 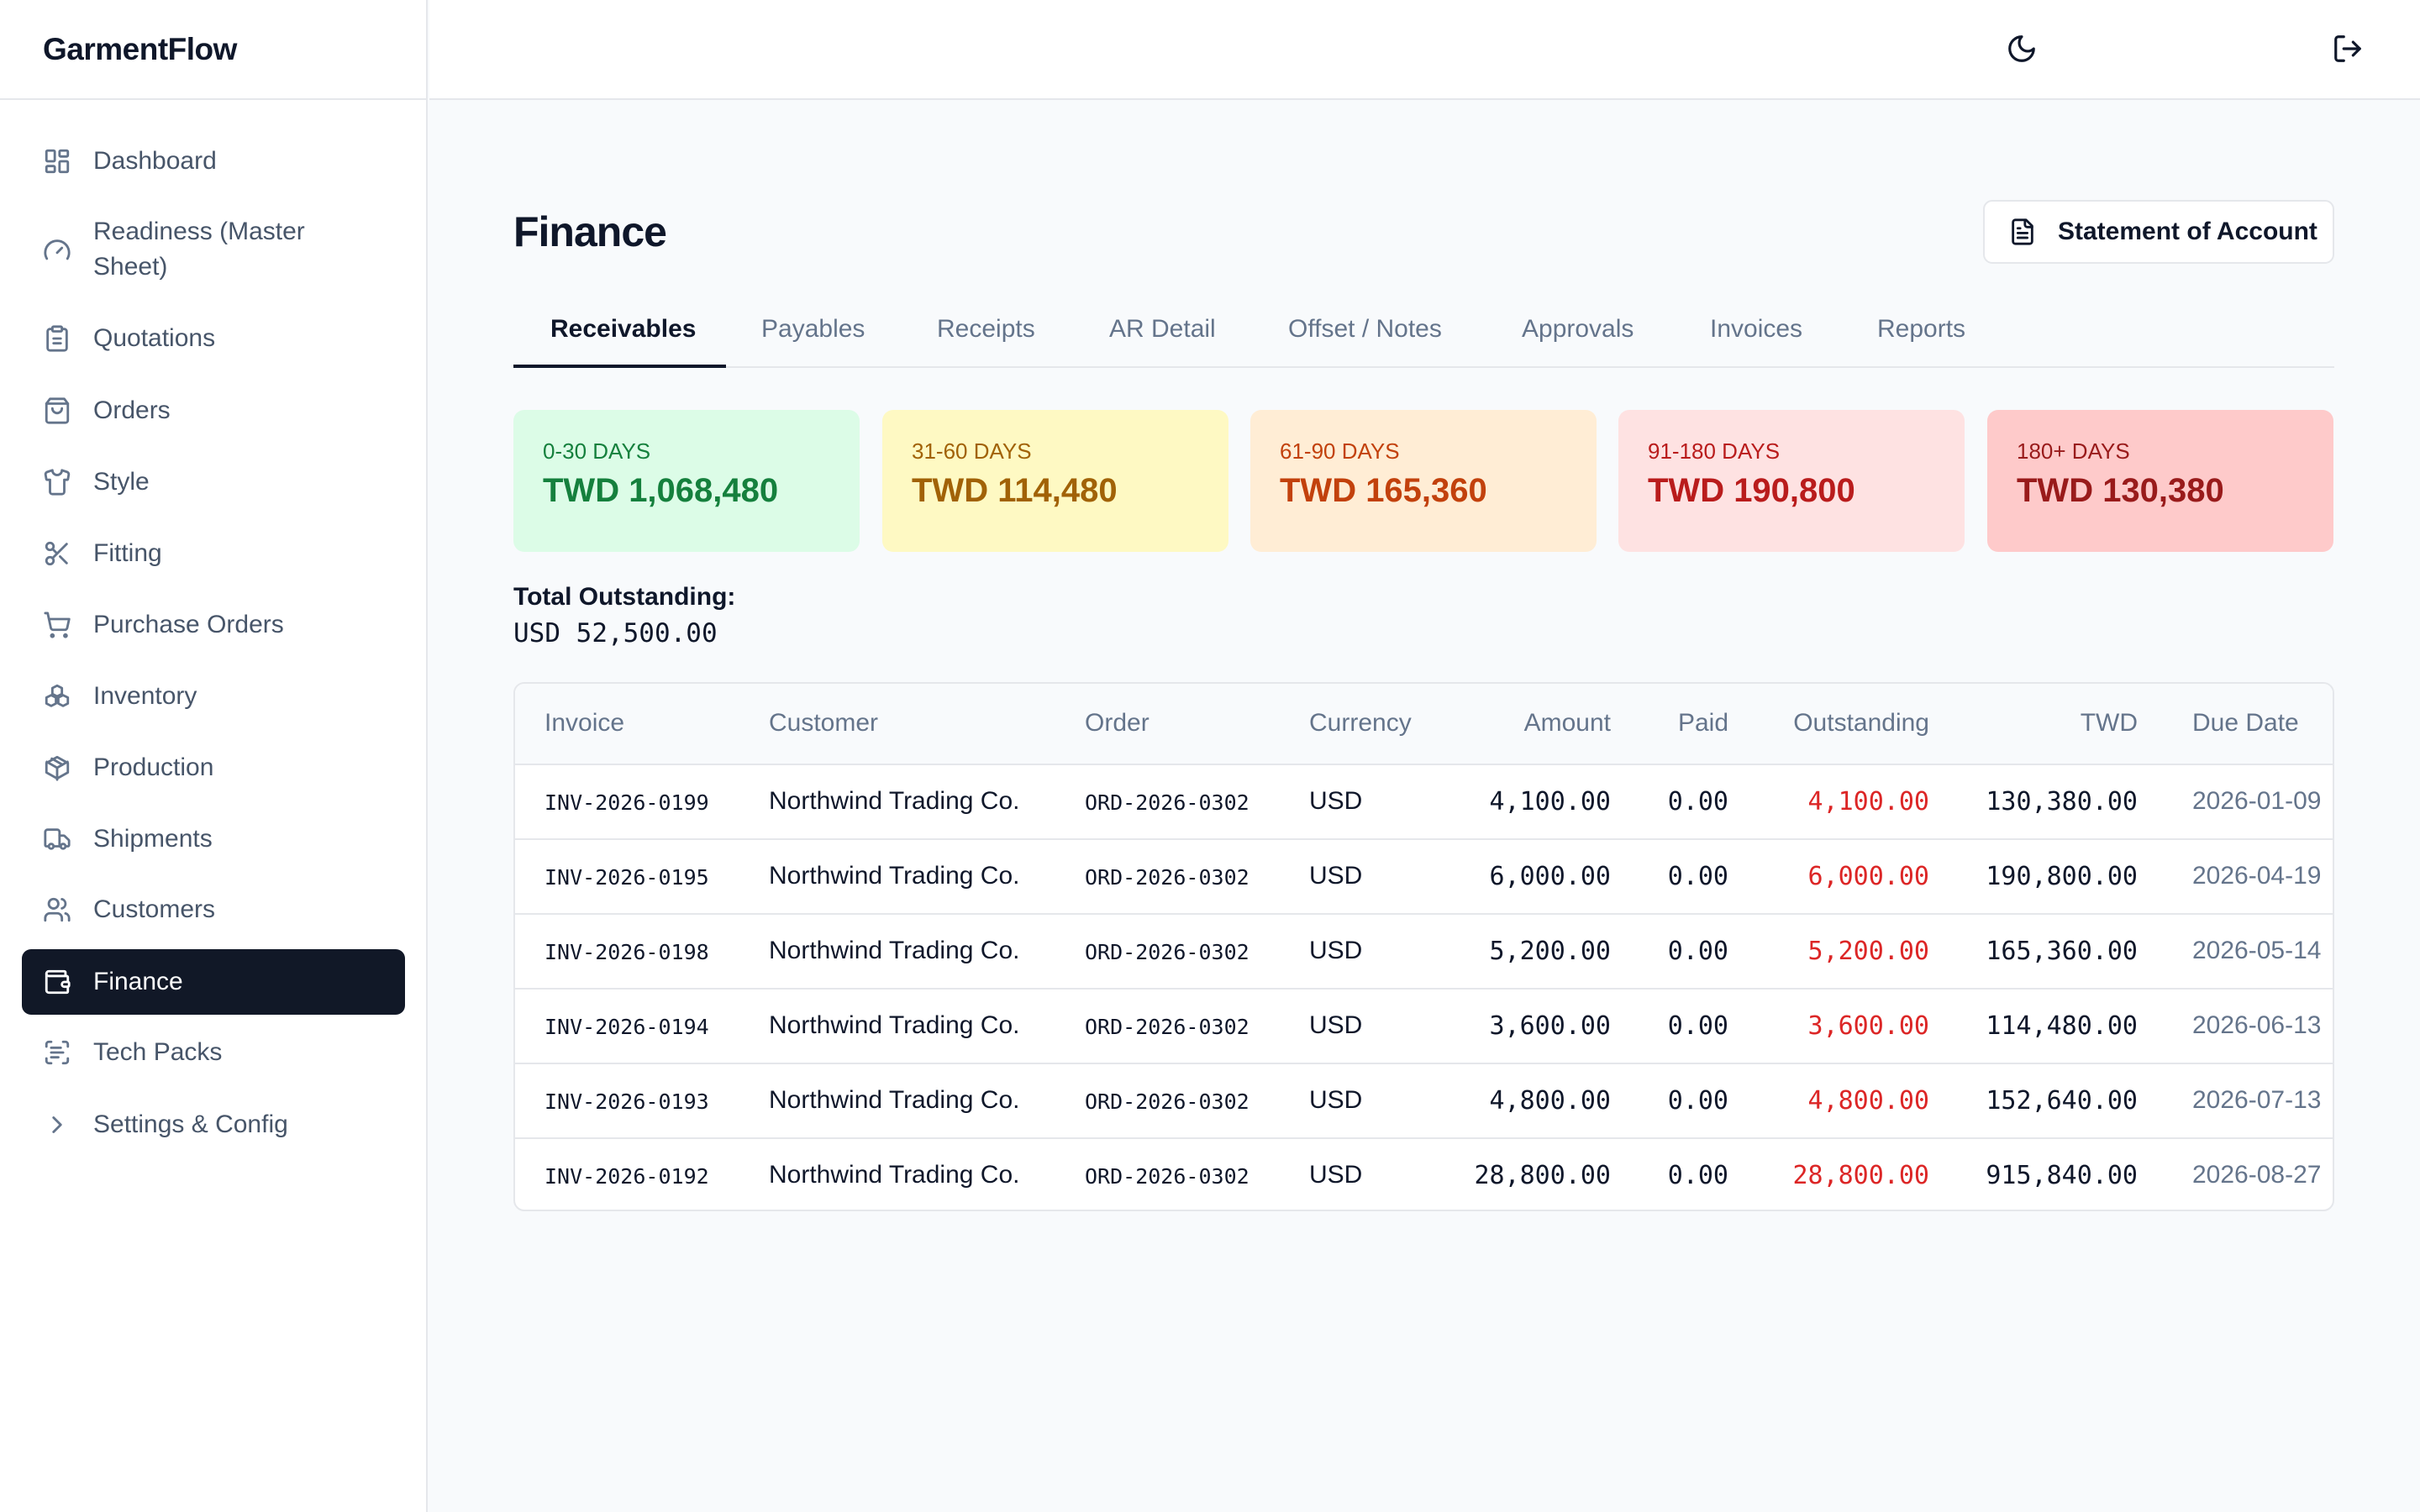 I want to click on sidebar-item-label: Readiness (Master, so click(x=199, y=231).